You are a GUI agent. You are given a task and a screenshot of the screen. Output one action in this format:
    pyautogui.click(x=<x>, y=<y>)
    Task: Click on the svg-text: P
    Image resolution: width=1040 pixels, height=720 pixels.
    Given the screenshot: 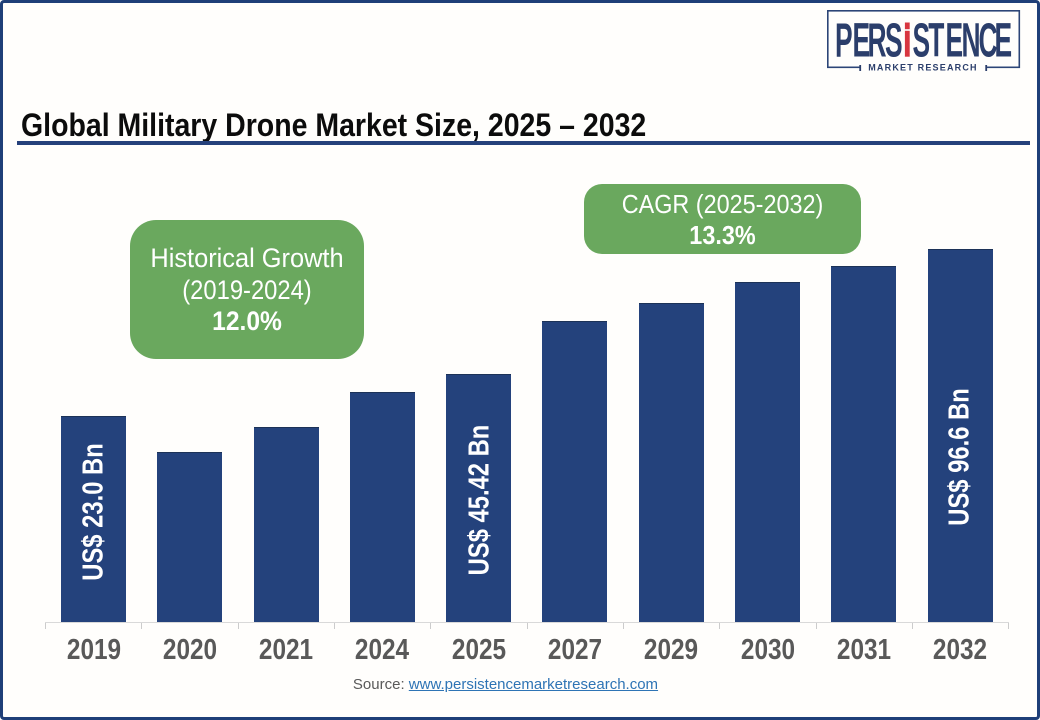 What is the action you would take?
    pyautogui.click(x=844, y=40)
    